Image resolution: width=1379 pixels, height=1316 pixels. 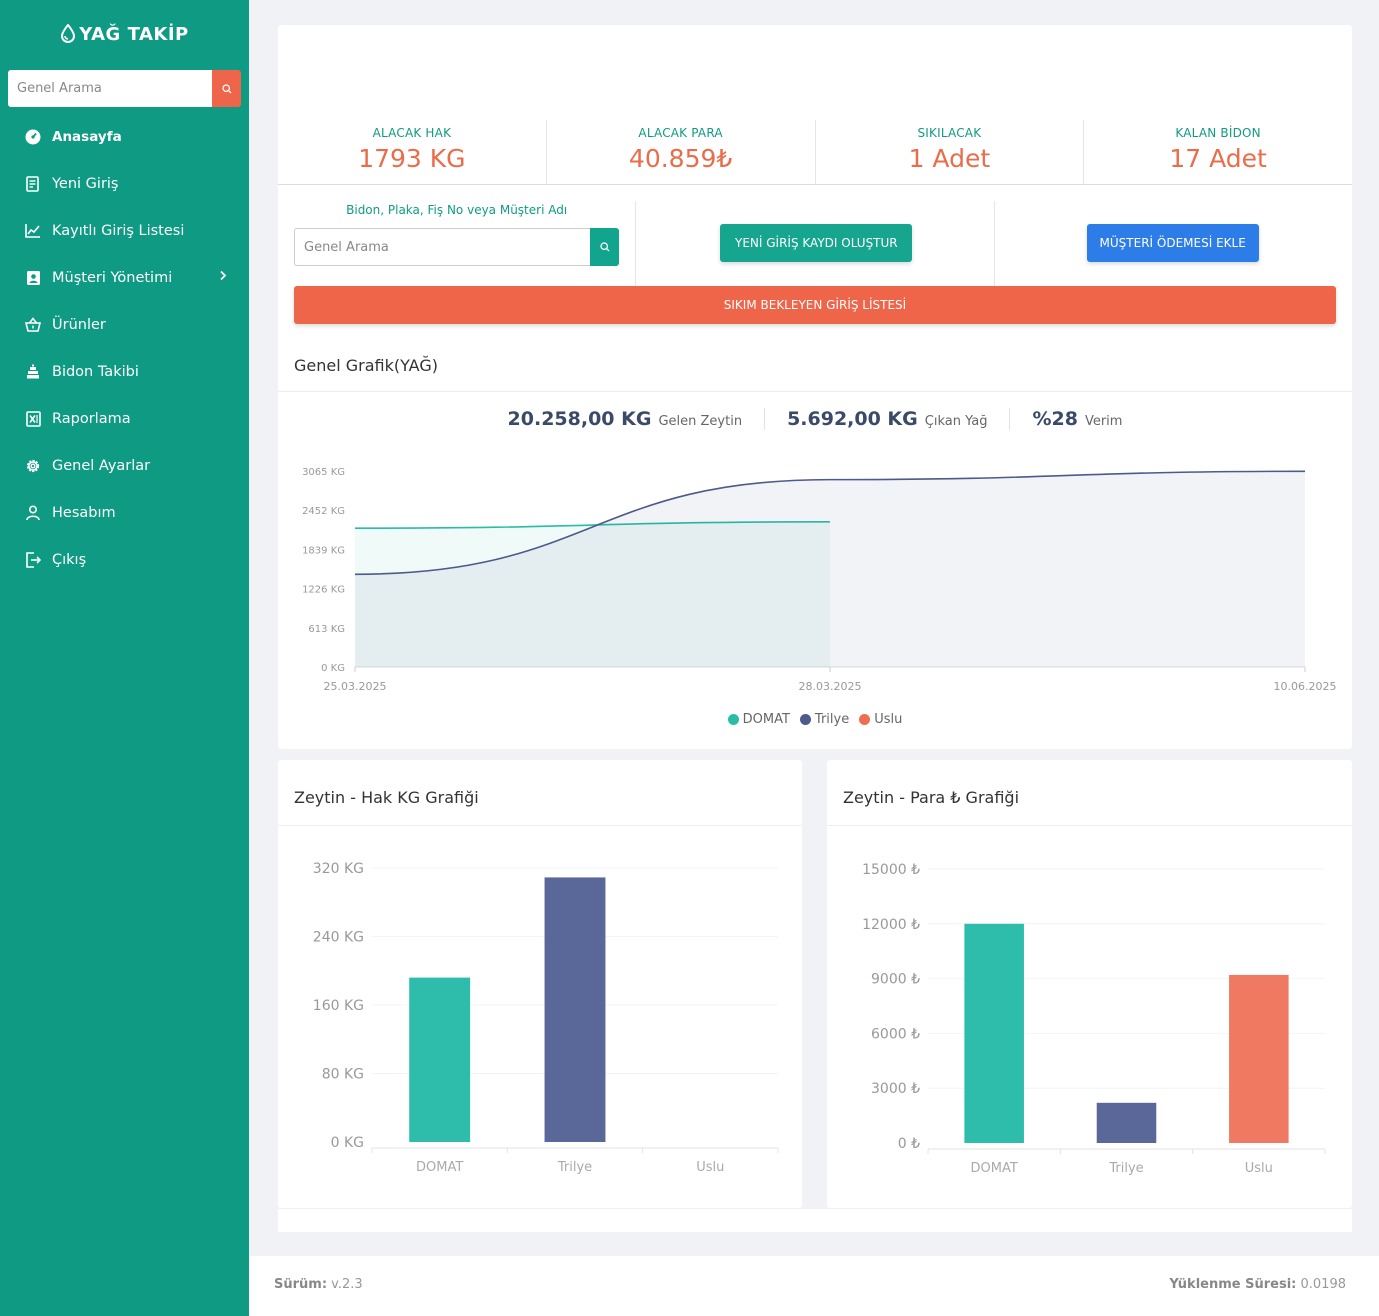 I want to click on footer: Sürüm: v.2.3 Yüklenme Süresi: 0.0198, so click(x=814, y=1286).